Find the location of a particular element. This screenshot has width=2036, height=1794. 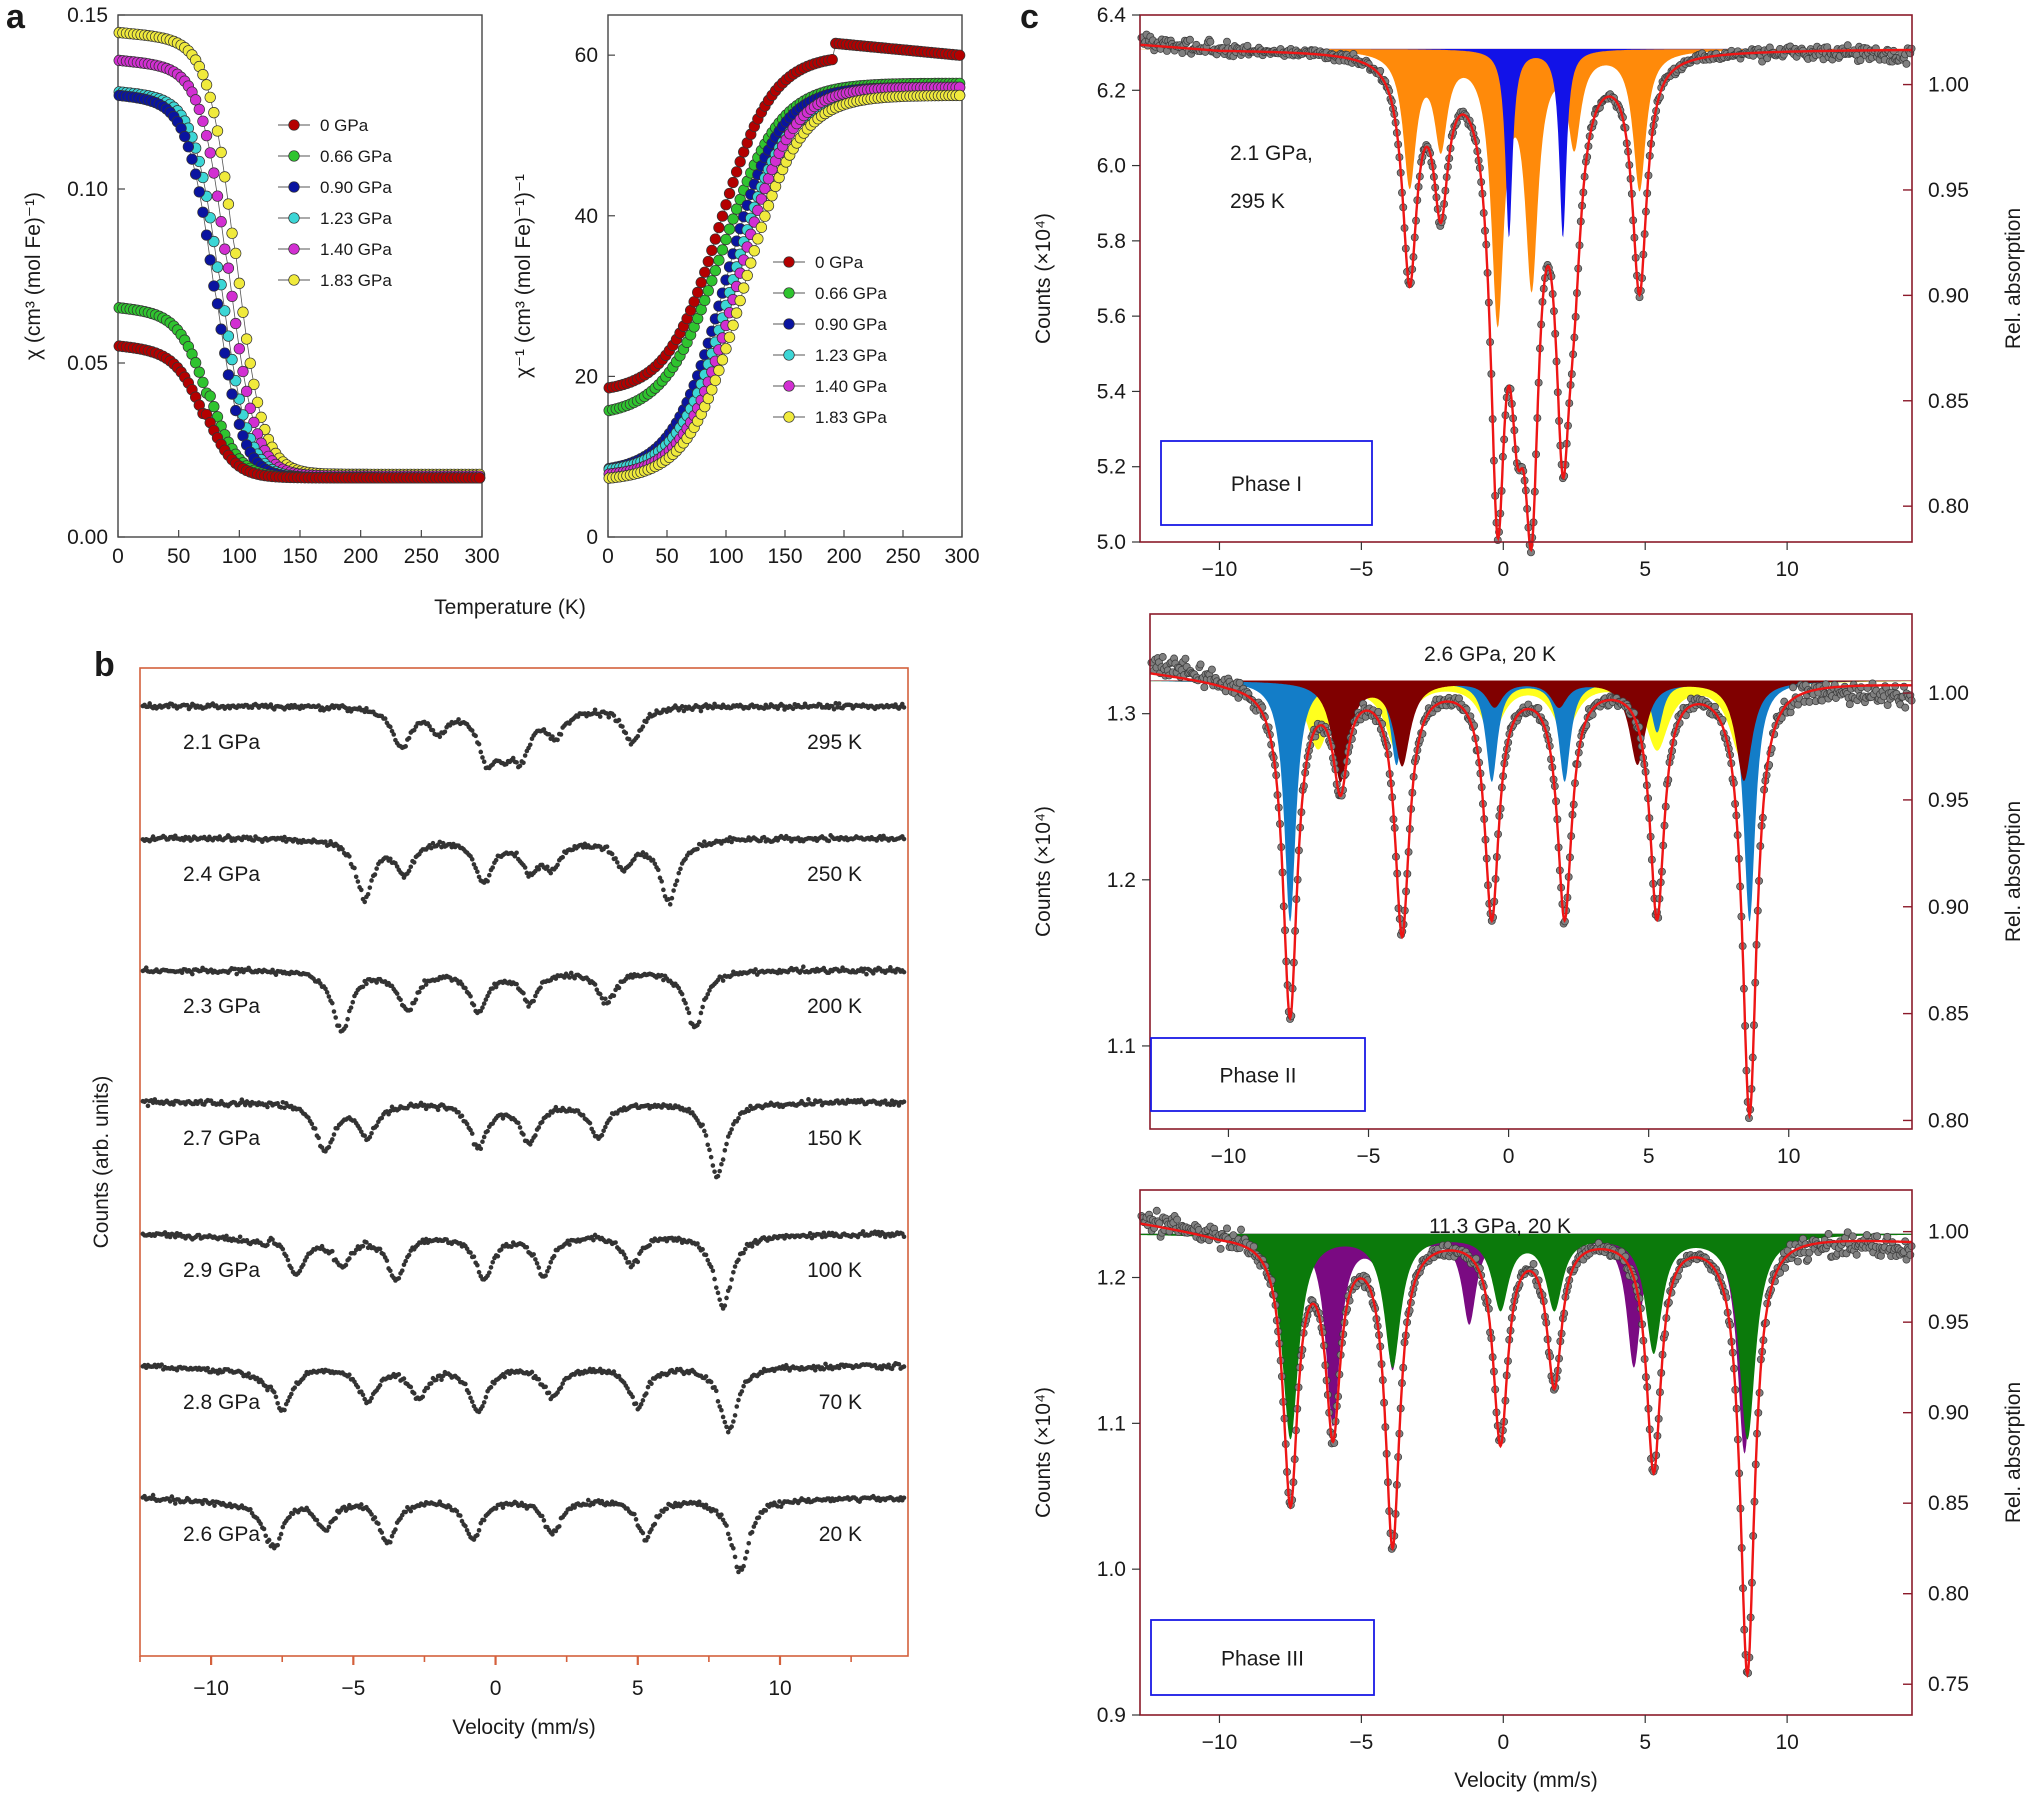

legend-entry: 0.90 GPa is located at coordinates (851, 324).